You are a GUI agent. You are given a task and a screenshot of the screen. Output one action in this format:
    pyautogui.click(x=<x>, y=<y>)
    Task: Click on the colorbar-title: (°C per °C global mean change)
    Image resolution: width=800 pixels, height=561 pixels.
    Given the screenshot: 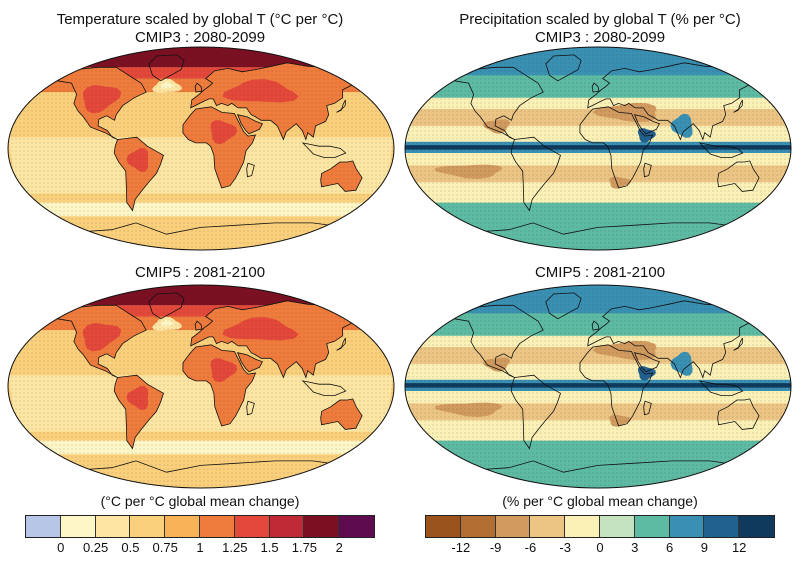 What is the action you would take?
    pyautogui.click(x=200, y=501)
    